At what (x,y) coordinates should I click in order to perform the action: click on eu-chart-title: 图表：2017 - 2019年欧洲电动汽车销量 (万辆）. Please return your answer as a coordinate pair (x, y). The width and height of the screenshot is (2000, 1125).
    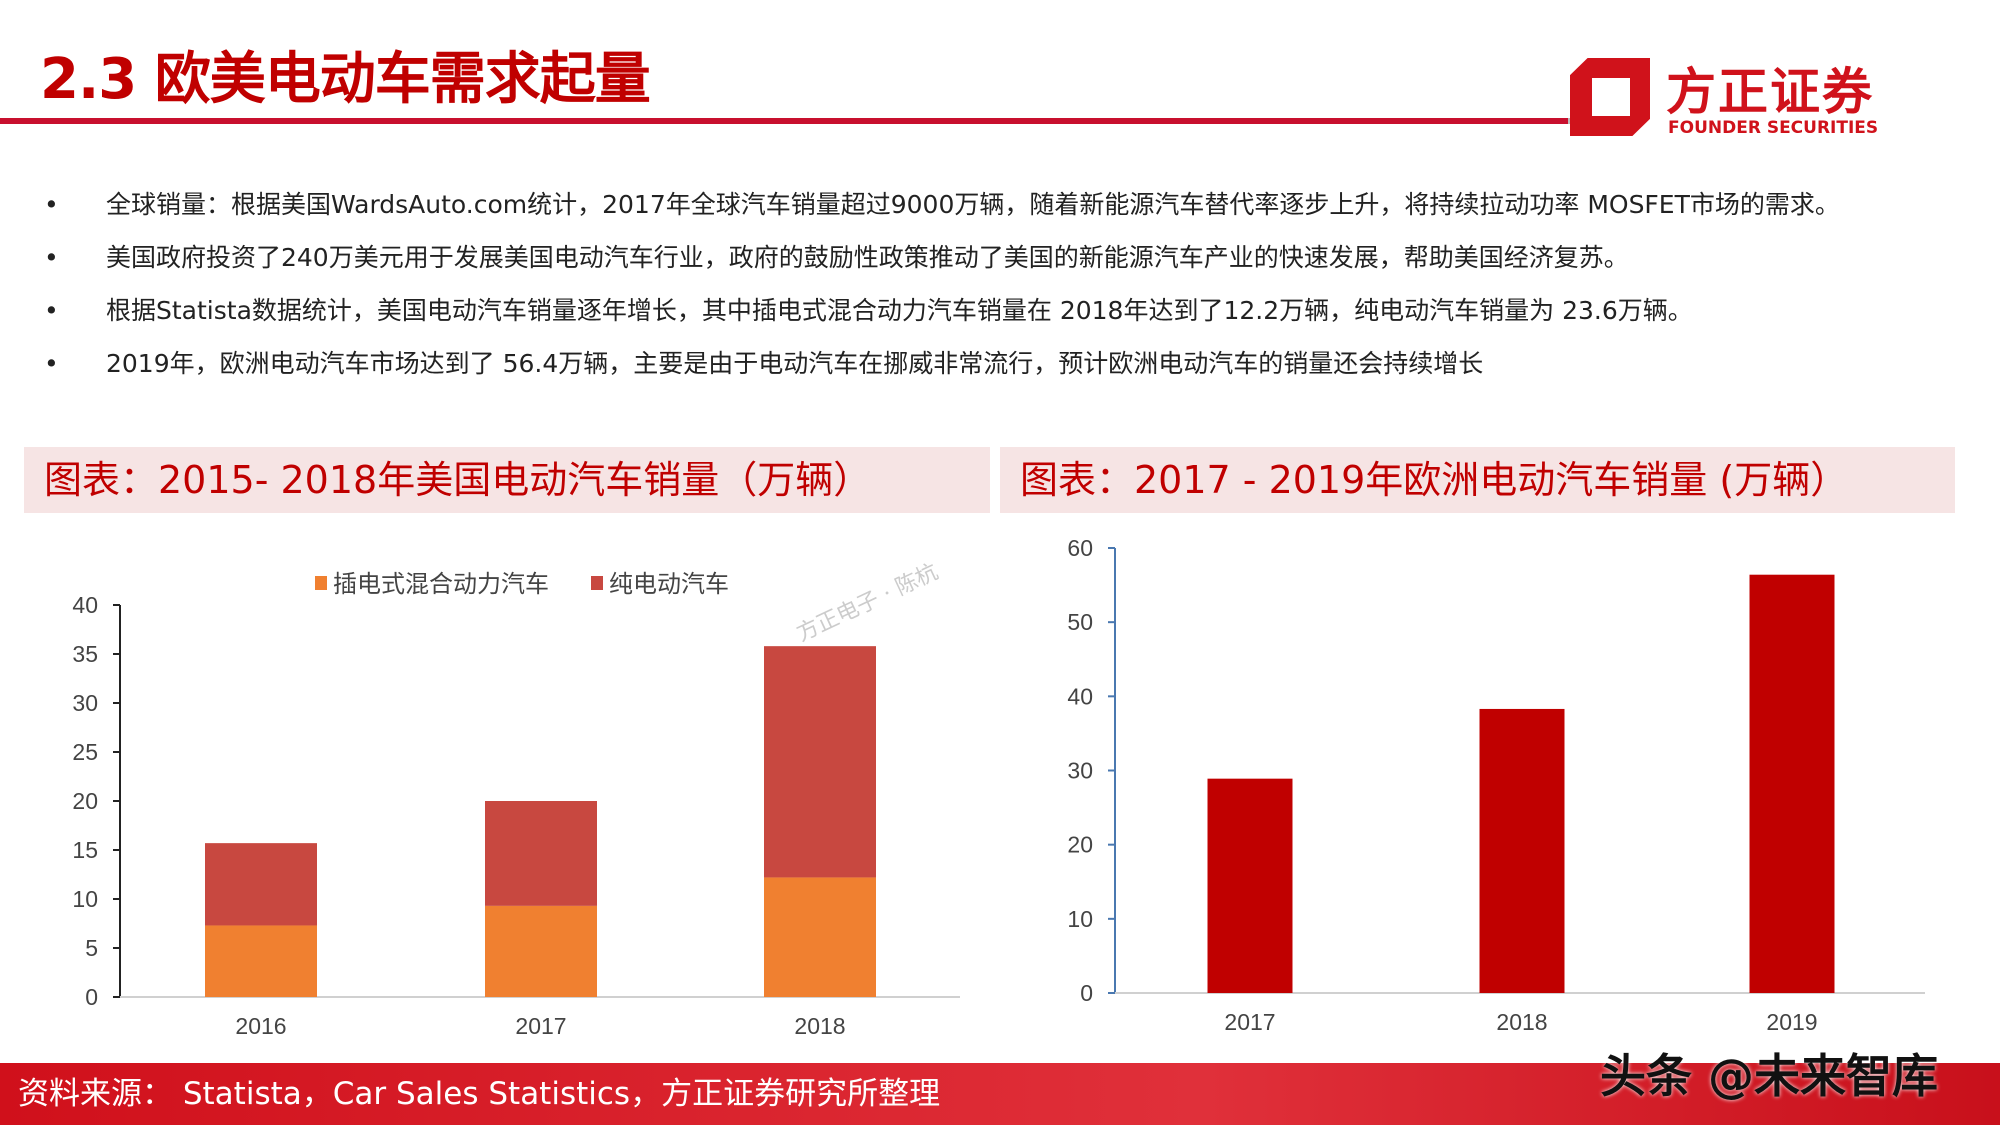
    Looking at the image, I should click on (1477, 480).